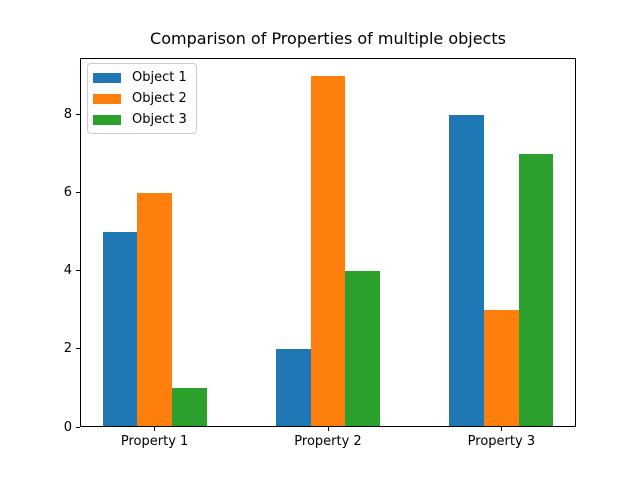 The height and width of the screenshot is (480, 640). I want to click on x-tick-label: Property 1, so click(154, 441).